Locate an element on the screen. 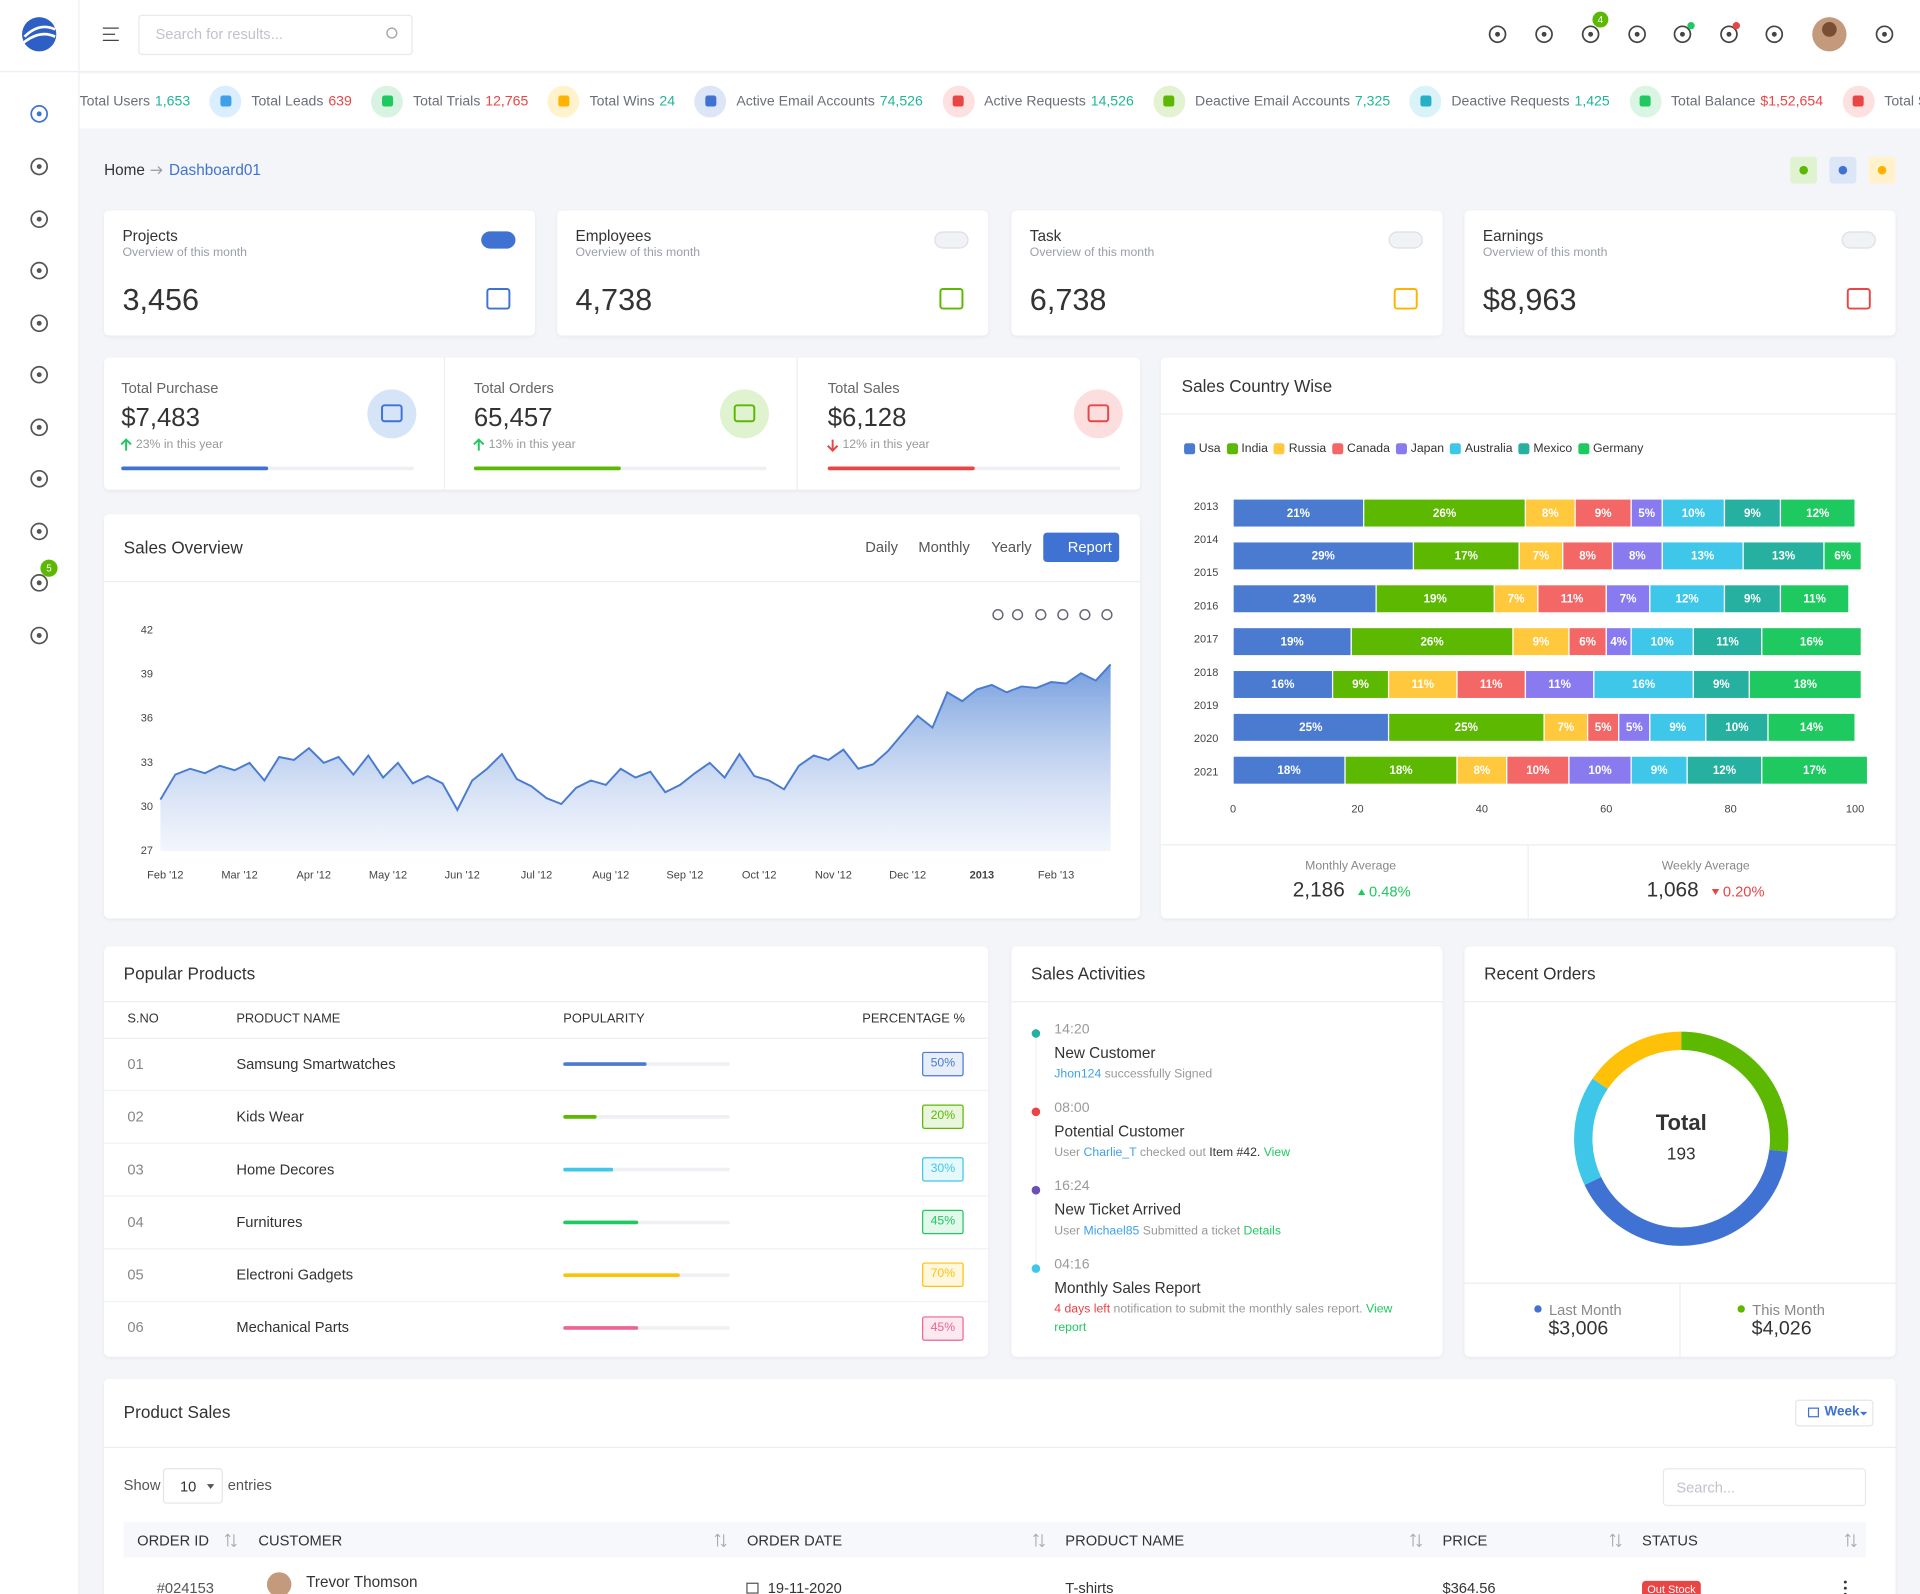  period-button is located at coordinates (1834, 1413).